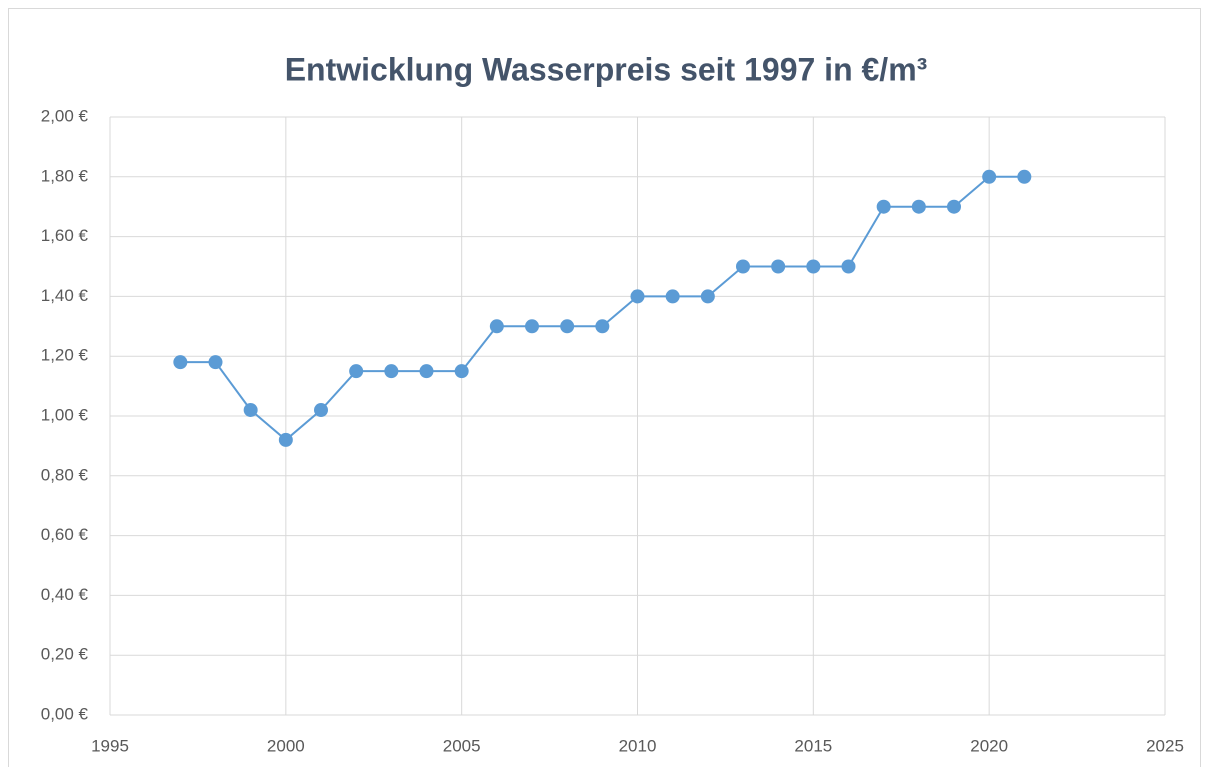  I want to click on y-tick-label: 0,80 €, so click(65, 474).